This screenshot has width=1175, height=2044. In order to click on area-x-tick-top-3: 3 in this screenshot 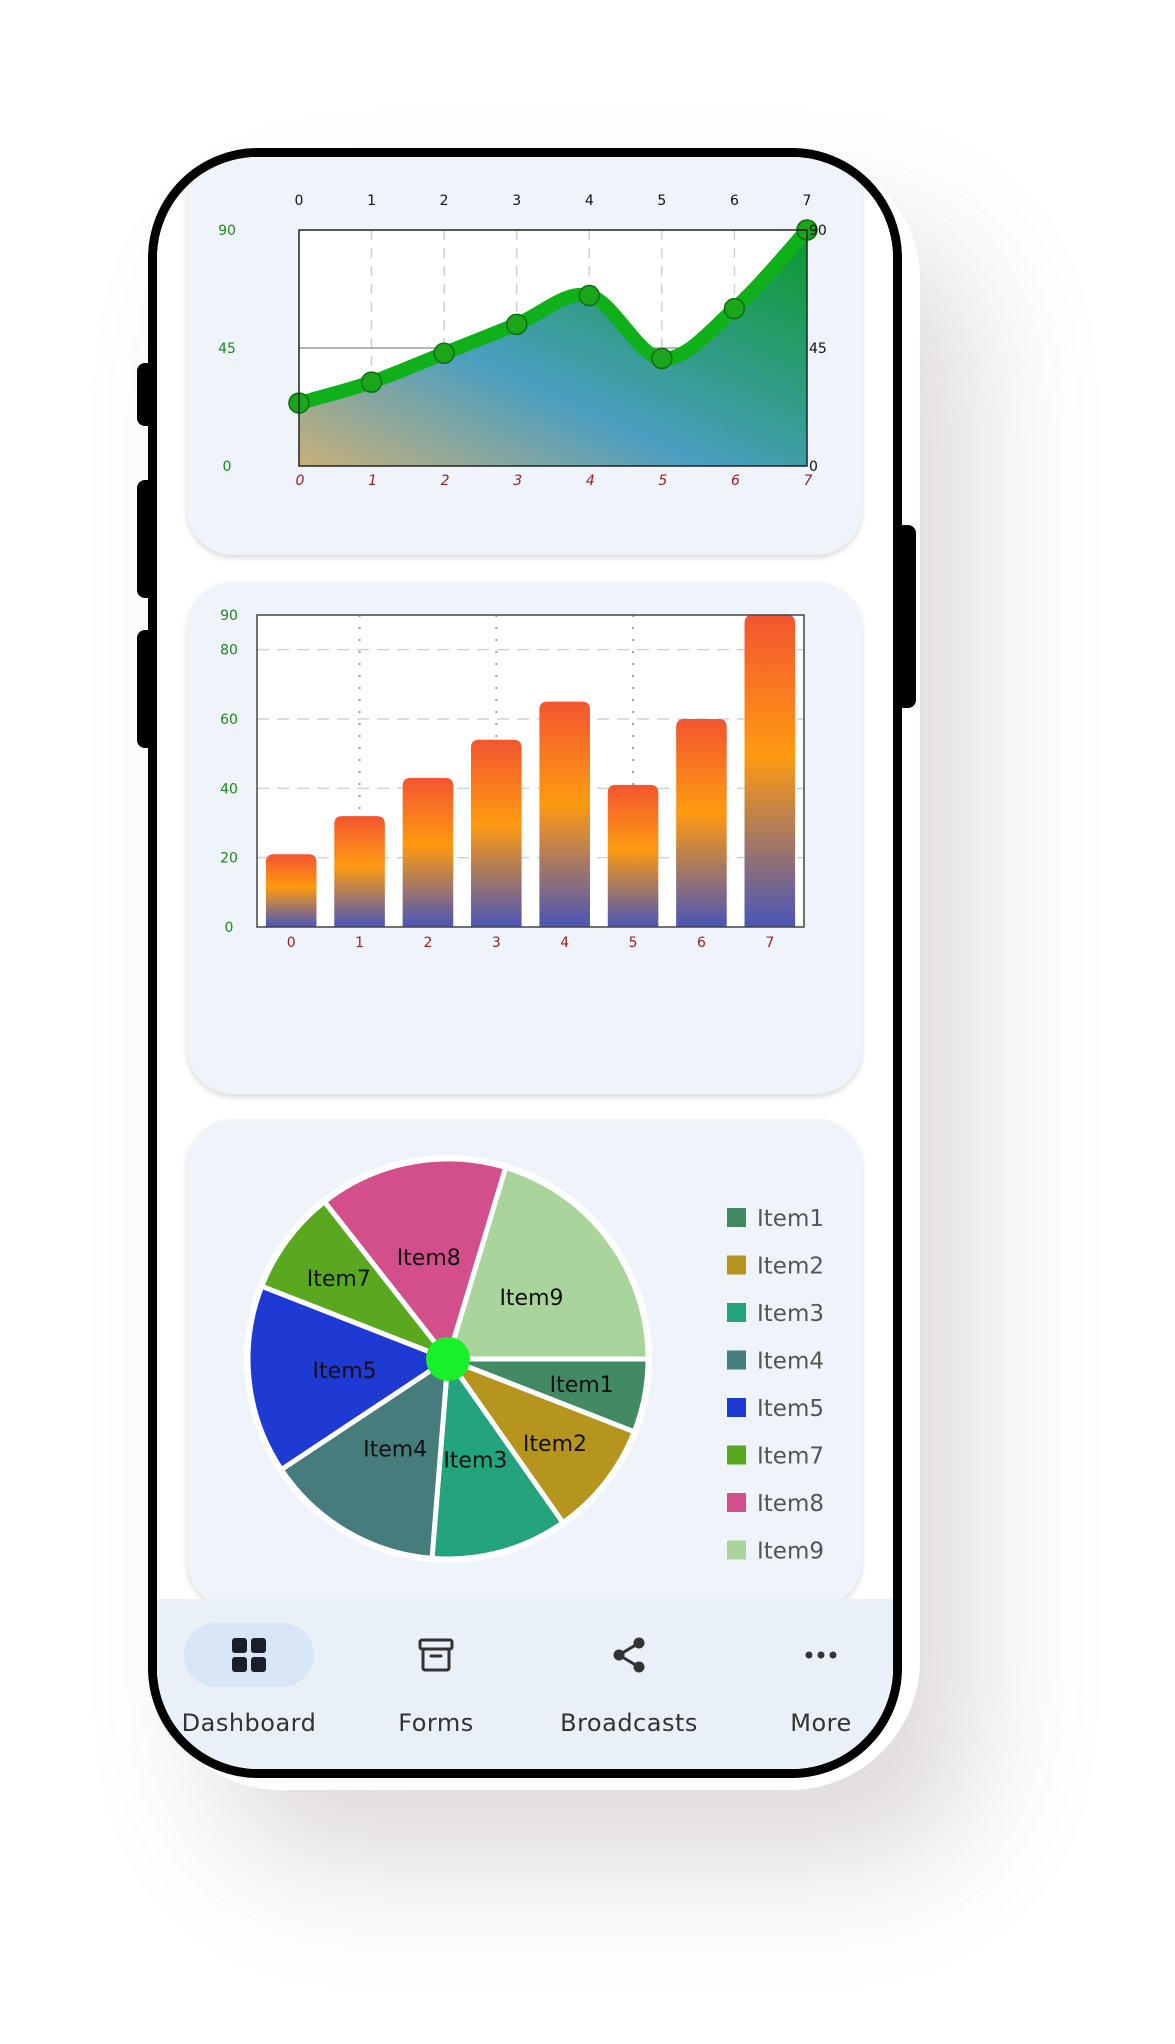, I will do `click(516, 201)`.